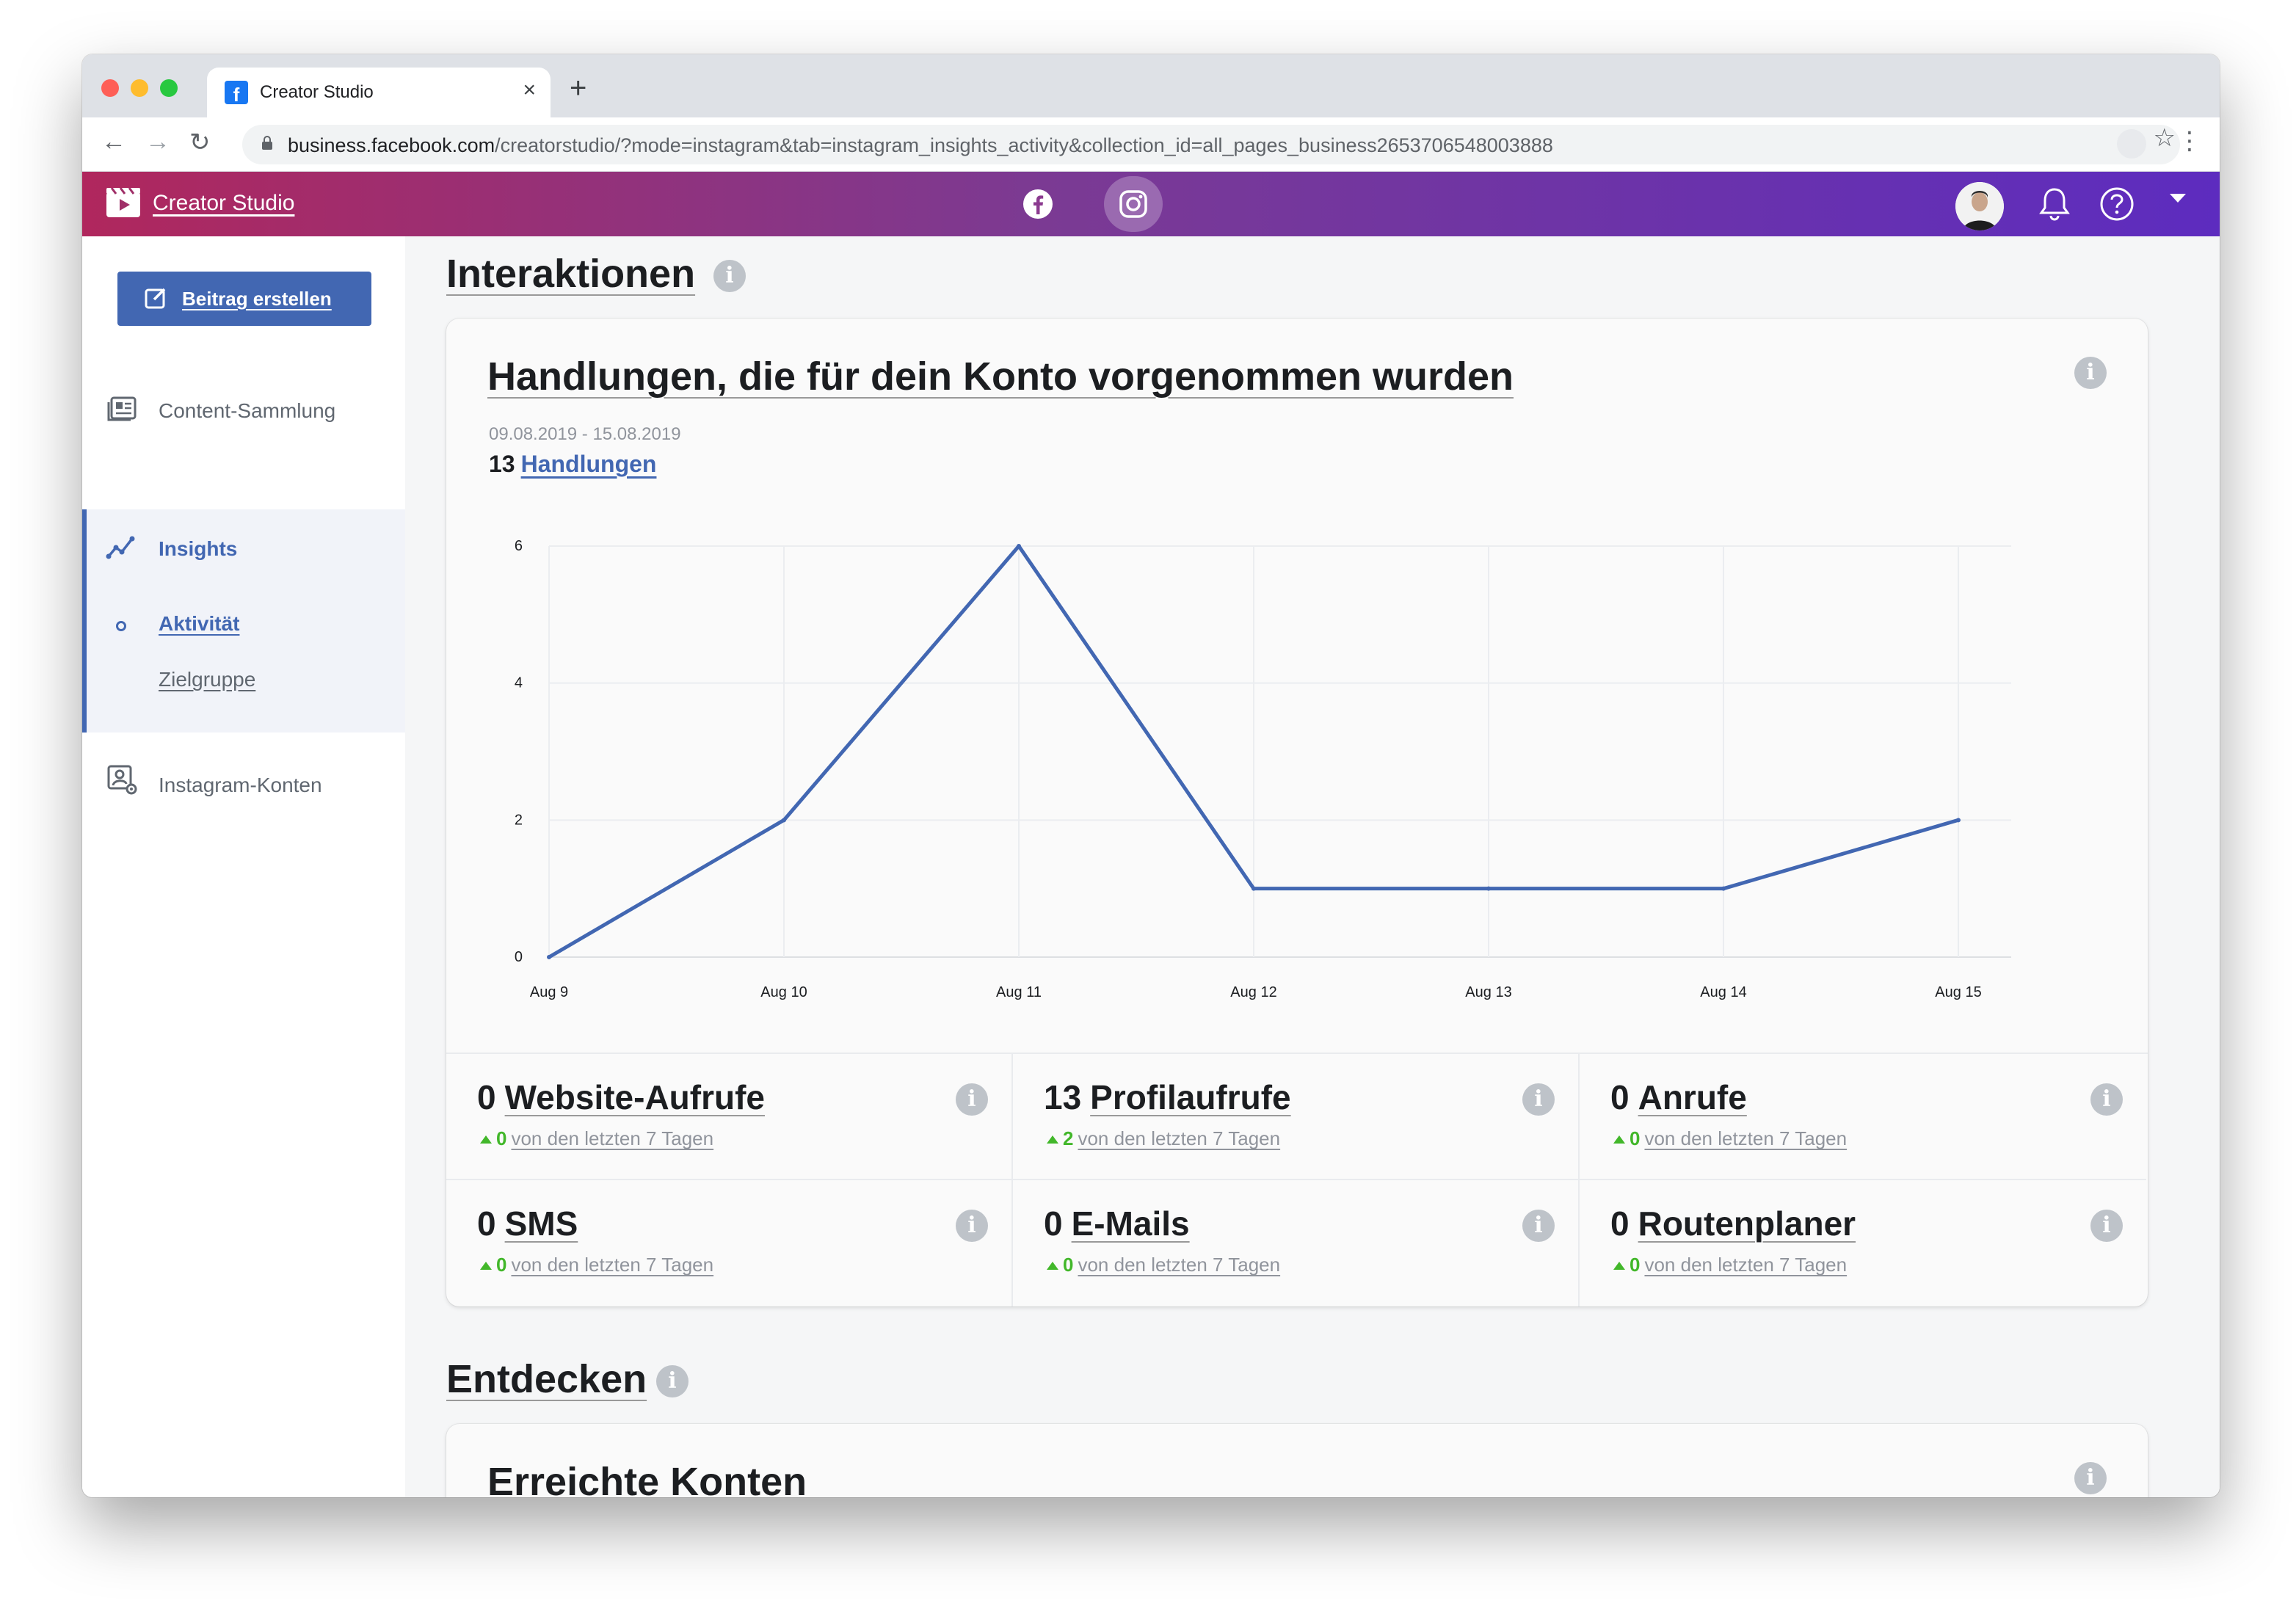  Describe the element at coordinates (121, 626) in the screenshot. I see `active-indicator-icon` at that location.